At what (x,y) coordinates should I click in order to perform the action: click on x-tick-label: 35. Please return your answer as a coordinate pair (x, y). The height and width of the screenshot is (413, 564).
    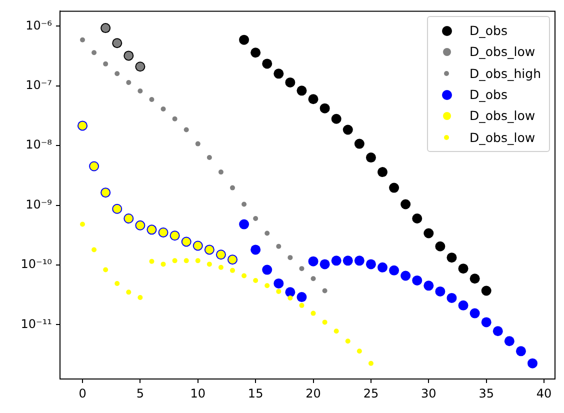
    Looking at the image, I should click on (486, 393).